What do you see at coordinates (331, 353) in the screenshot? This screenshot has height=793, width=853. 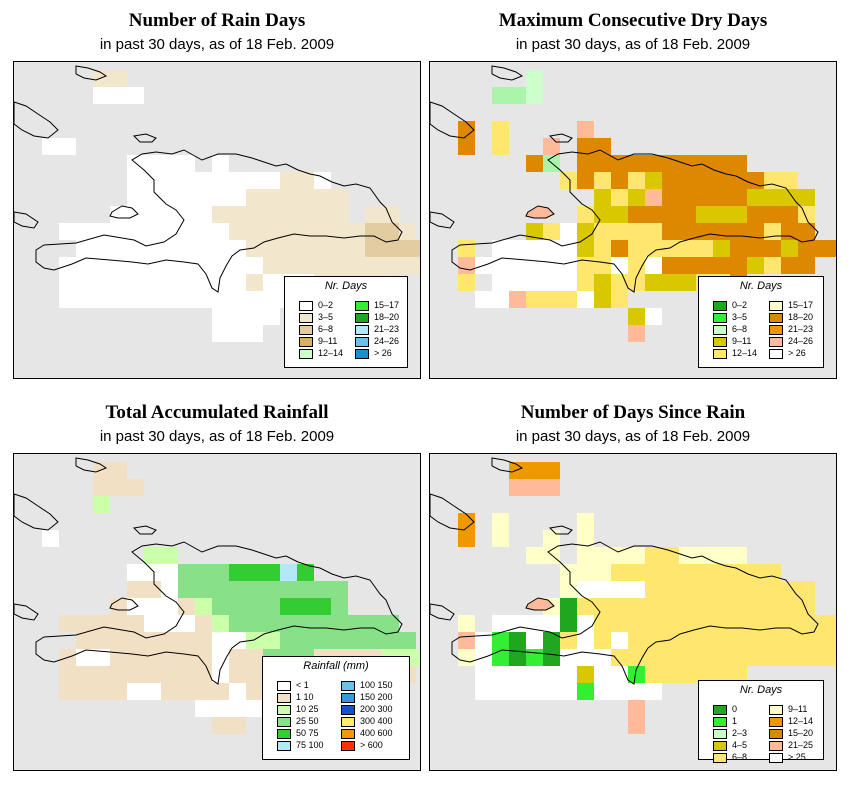 I see `legend-label: 12–14` at bounding box center [331, 353].